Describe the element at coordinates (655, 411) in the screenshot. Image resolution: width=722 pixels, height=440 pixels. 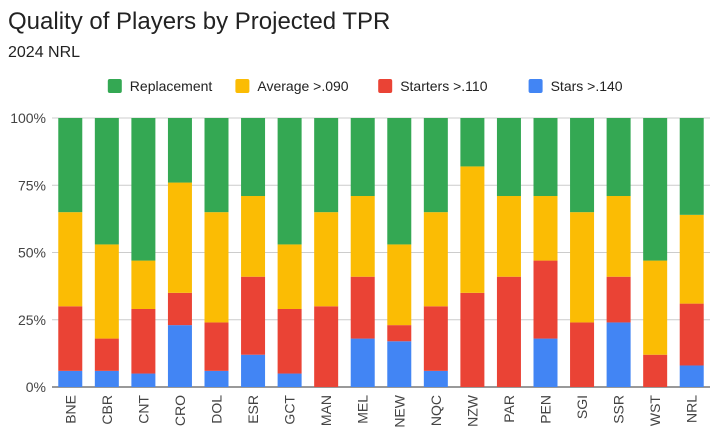
I see `x-tick-label: WST` at that location.